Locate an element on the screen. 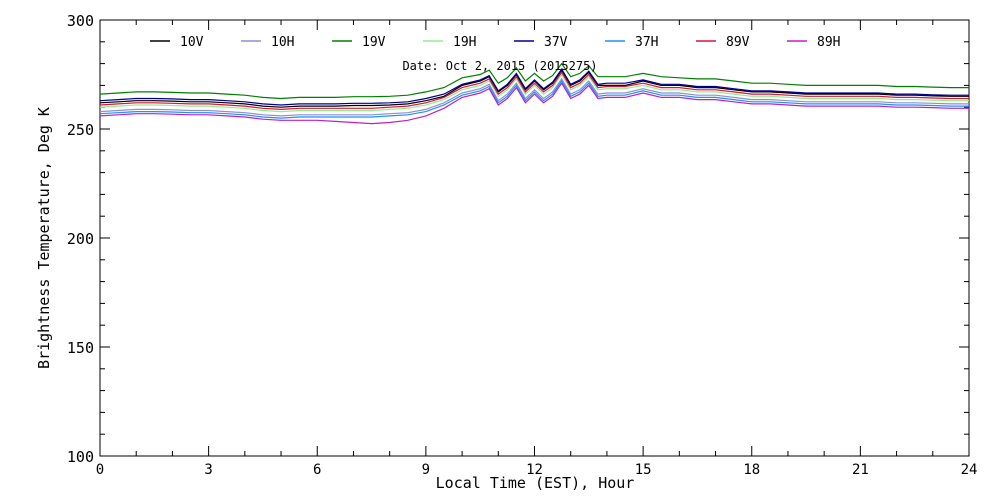 This screenshot has width=1000, height=500. series-line-19v is located at coordinates (534, 81).